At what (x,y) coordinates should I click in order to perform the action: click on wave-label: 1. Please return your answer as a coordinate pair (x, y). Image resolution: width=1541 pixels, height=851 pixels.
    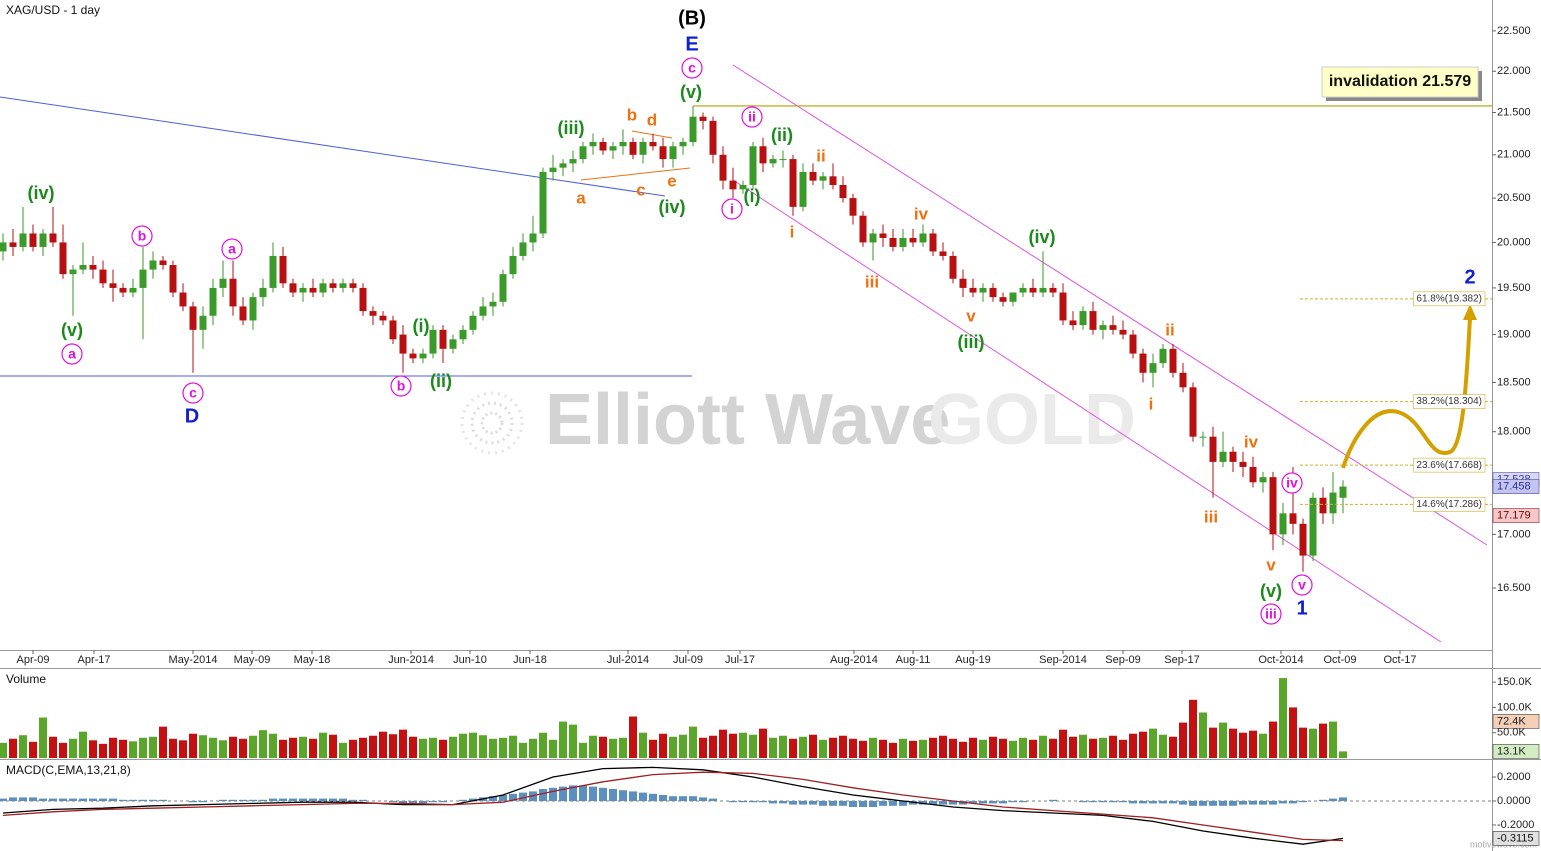
    Looking at the image, I should click on (1301, 608).